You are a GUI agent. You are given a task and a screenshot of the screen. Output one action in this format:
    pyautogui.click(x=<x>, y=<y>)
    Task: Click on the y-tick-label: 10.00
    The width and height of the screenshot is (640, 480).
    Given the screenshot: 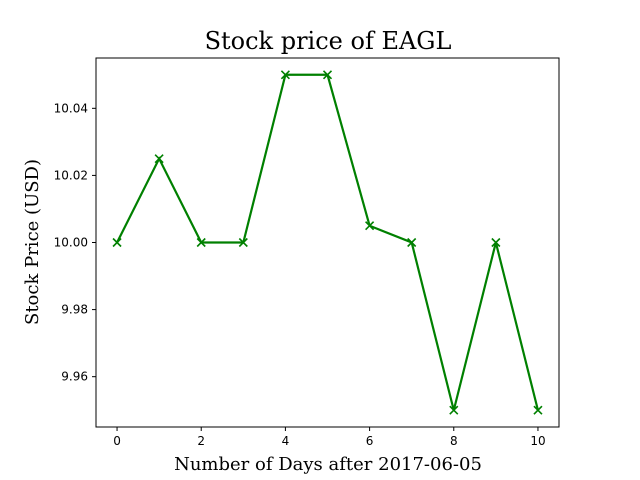 What is the action you would take?
    pyautogui.click(x=71, y=243)
    